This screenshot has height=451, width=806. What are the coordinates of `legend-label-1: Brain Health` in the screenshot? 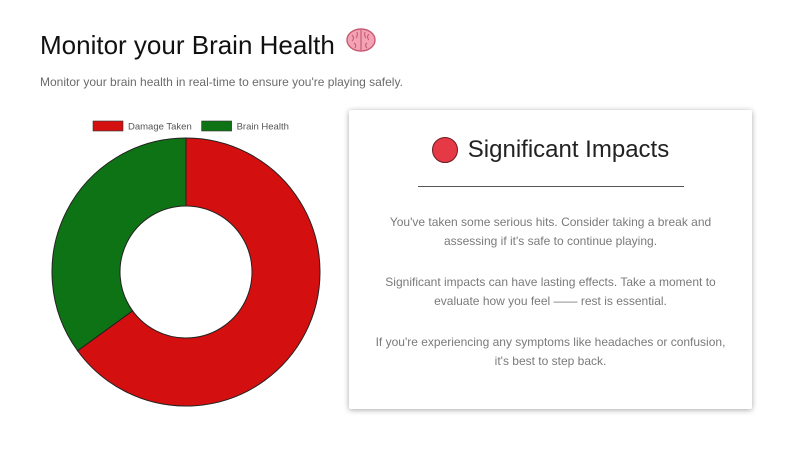 It's located at (263, 127).